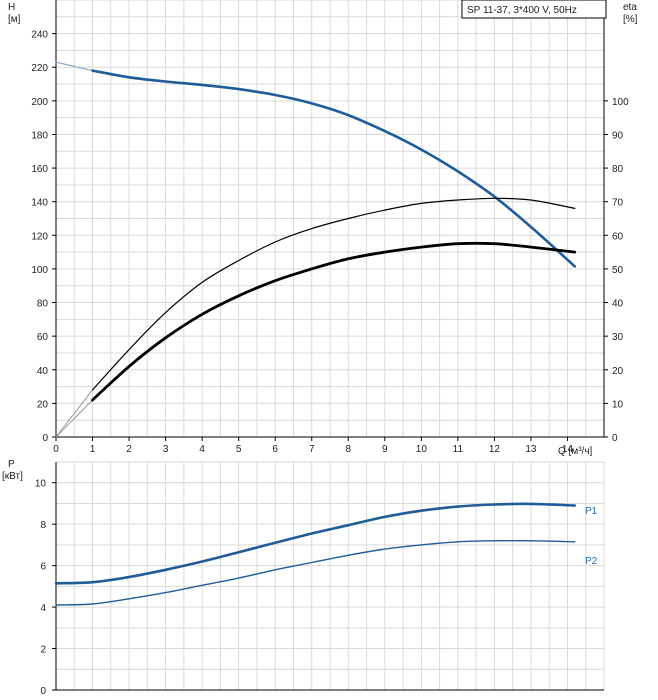 The height and width of the screenshot is (700, 658). Describe the element at coordinates (39, 169) in the screenshot. I see `head-tick-label: 160` at that location.